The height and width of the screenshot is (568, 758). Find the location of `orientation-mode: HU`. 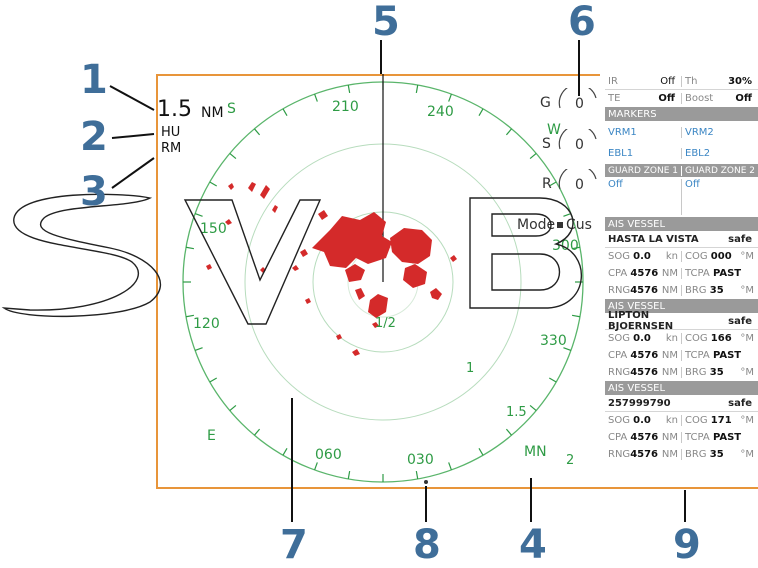

orientation-mode: HU is located at coordinates (171, 132).